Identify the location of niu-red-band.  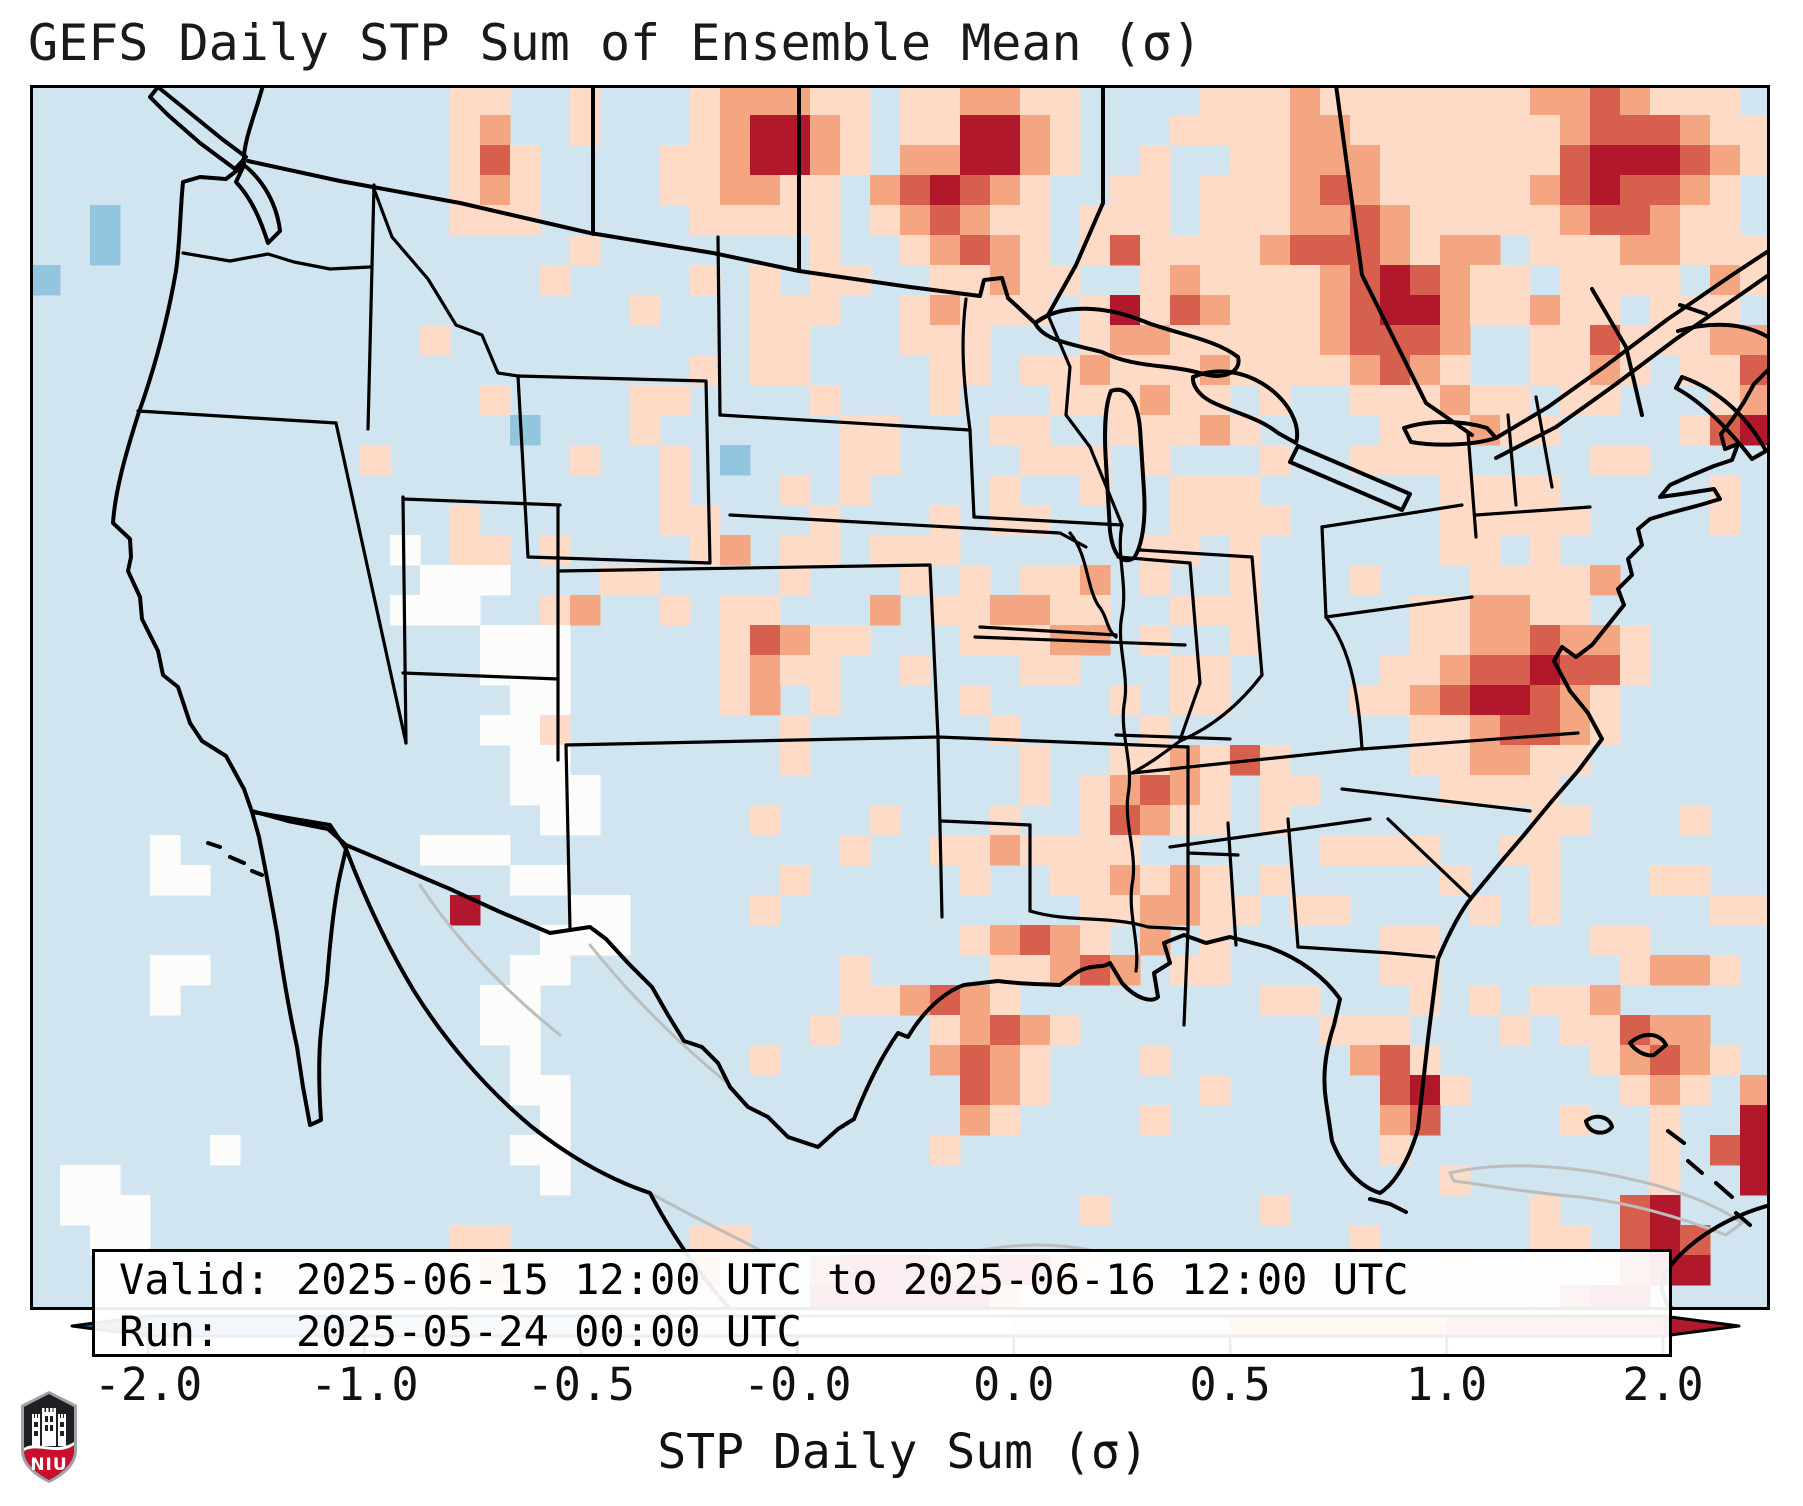
(49, 1462).